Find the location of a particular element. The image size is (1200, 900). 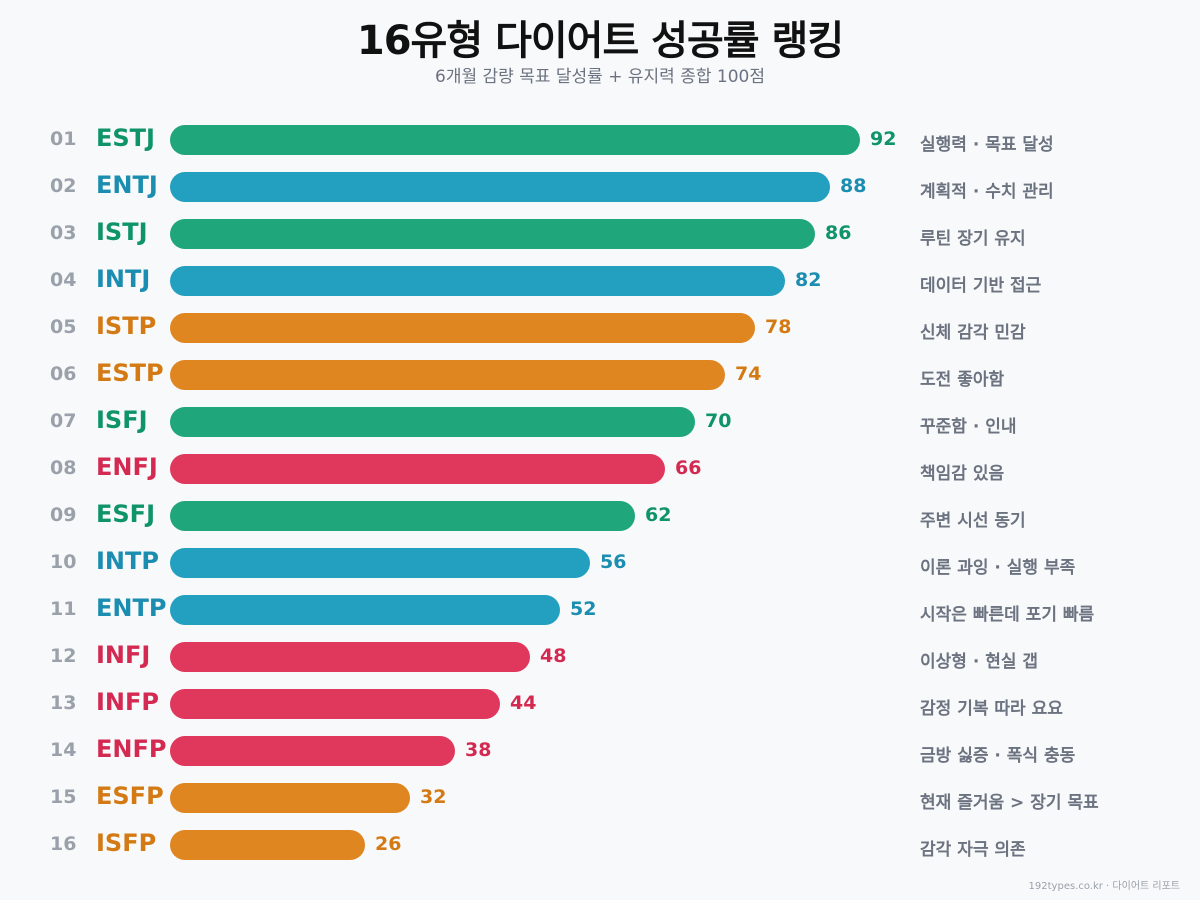

type-label: INFJ is located at coordinates (123, 655).